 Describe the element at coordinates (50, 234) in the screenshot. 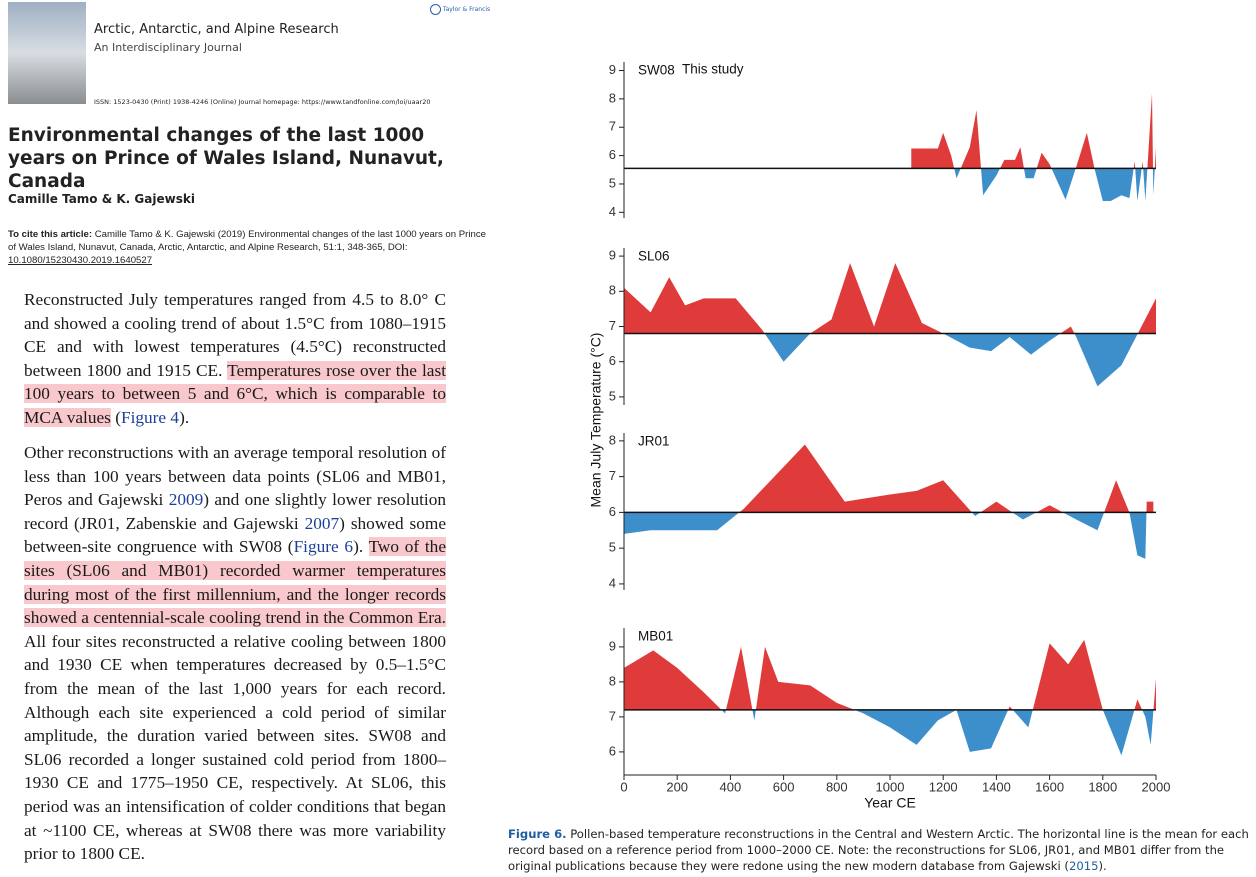

I see `cite-label: To cite this article:` at that location.